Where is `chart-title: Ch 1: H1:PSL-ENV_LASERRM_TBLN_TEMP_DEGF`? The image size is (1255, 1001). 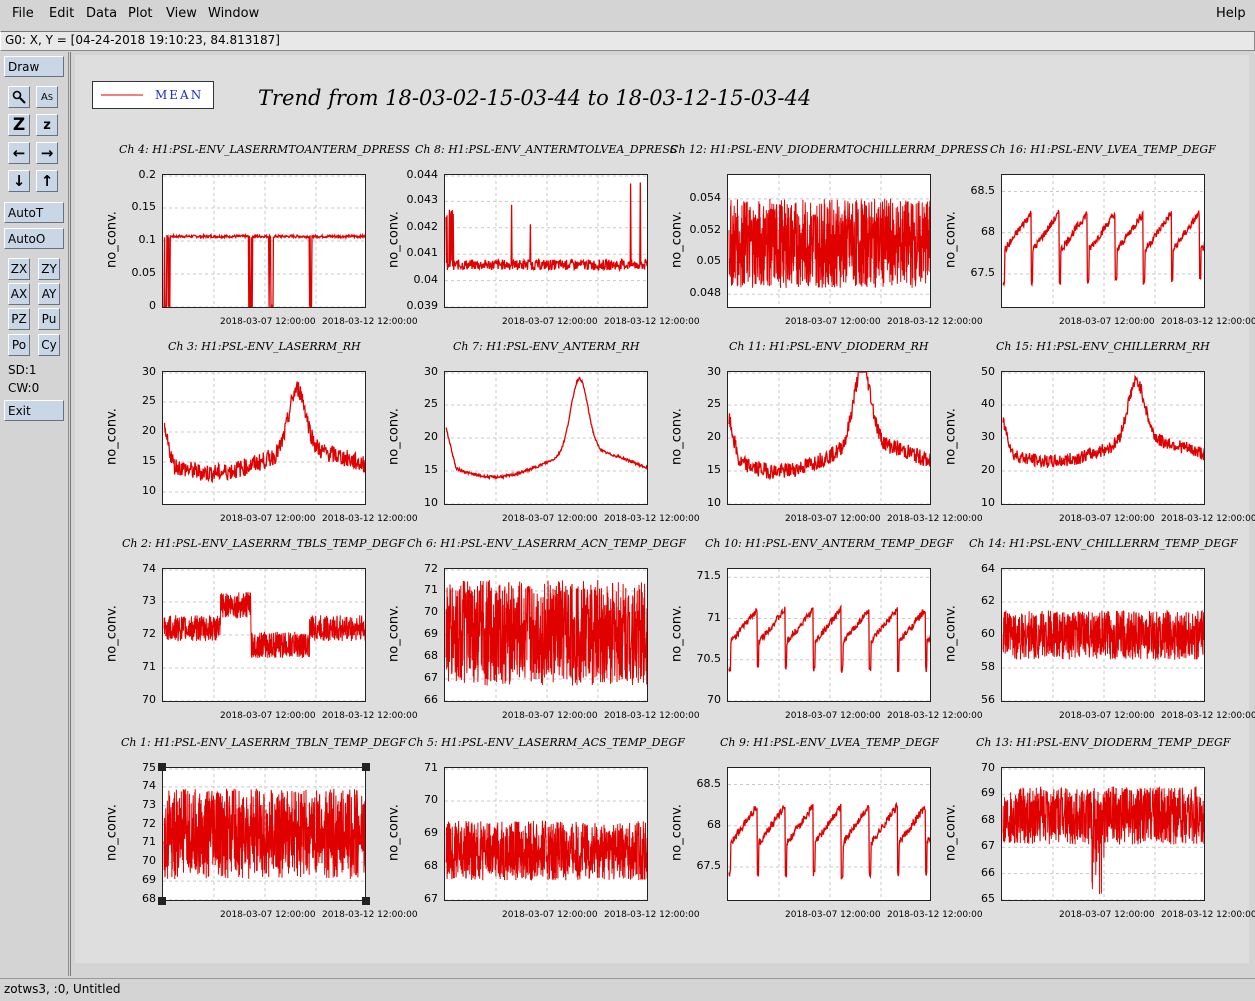 chart-title: Ch 1: H1:PSL-ENV_LASERRM_TBLN_TEMP_DEGF is located at coordinates (264, 742).